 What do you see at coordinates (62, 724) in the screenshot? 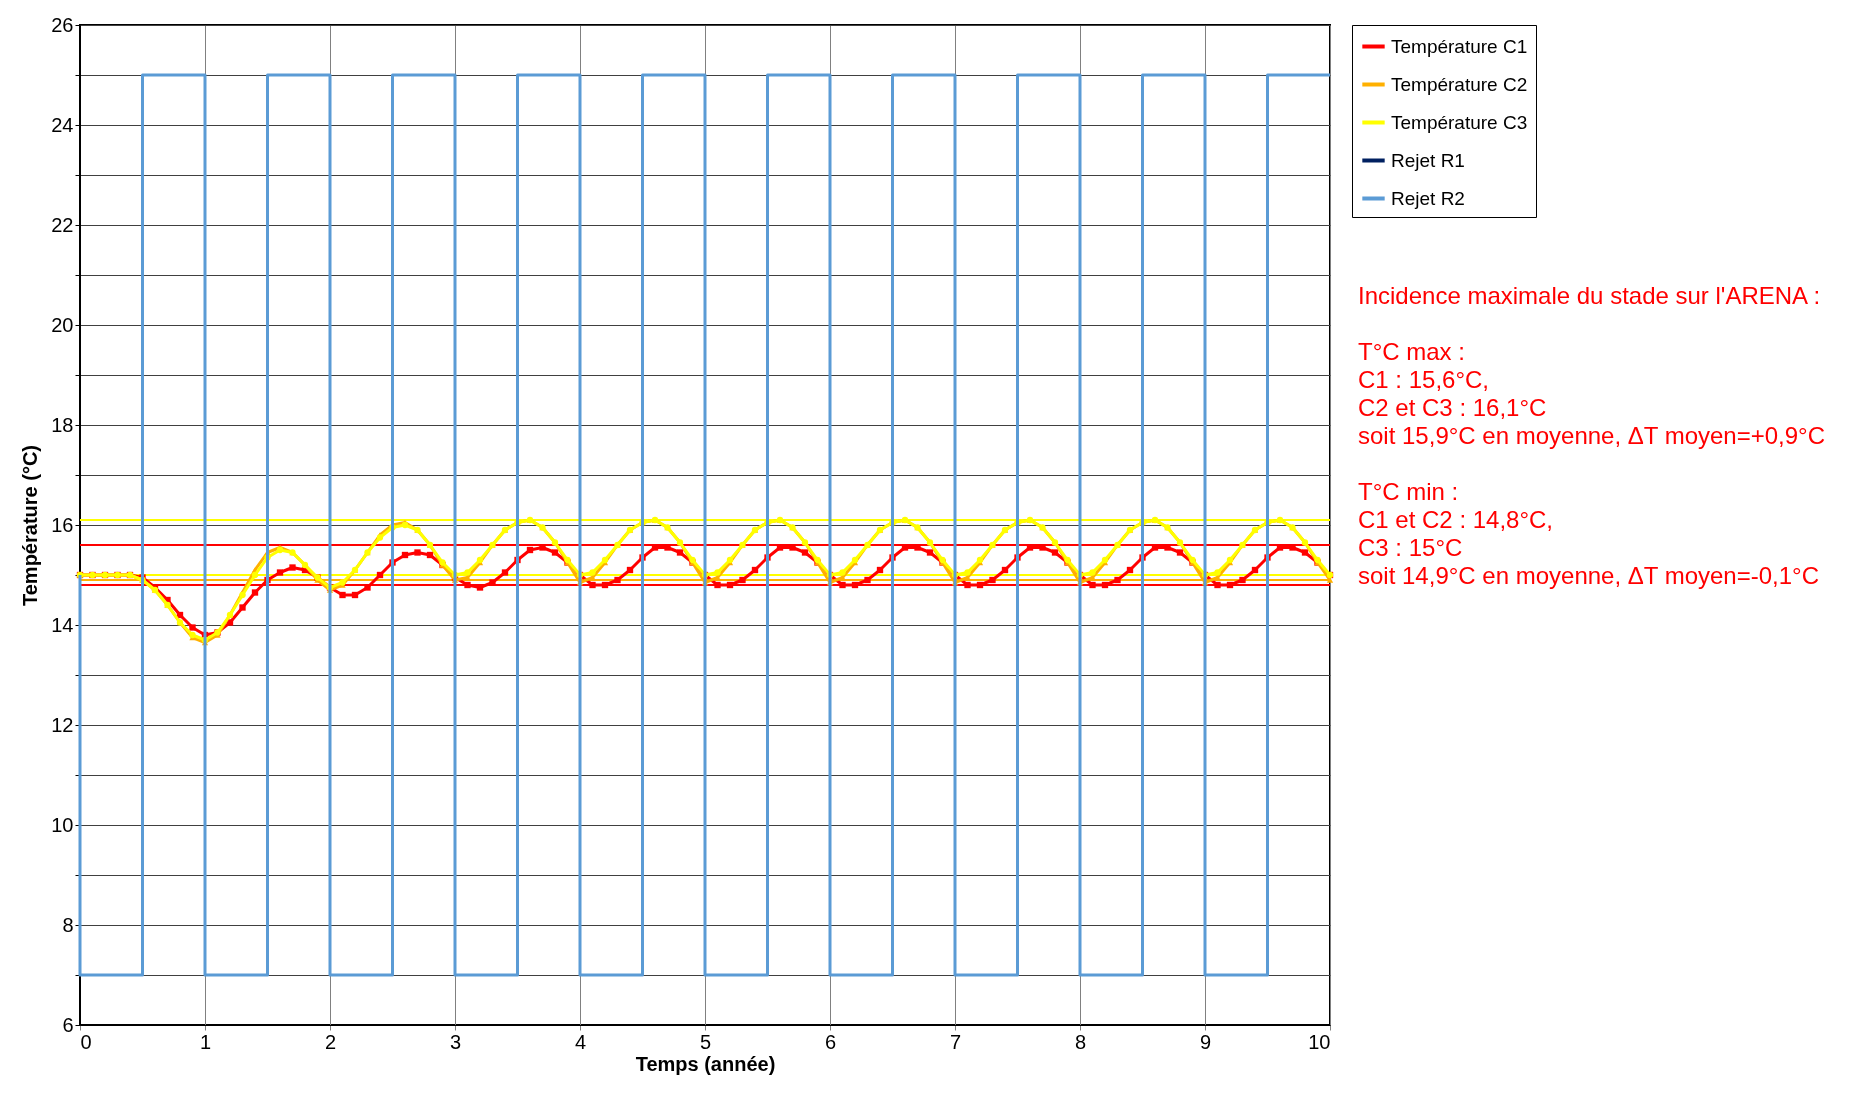
I see `y-tick-label: 12` at bounding box center [62, 724].